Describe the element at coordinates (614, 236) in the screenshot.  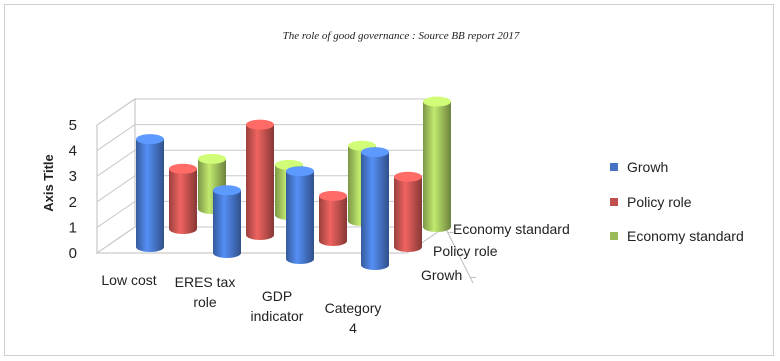
I see `legend-swatch-economy-standard` at that location.